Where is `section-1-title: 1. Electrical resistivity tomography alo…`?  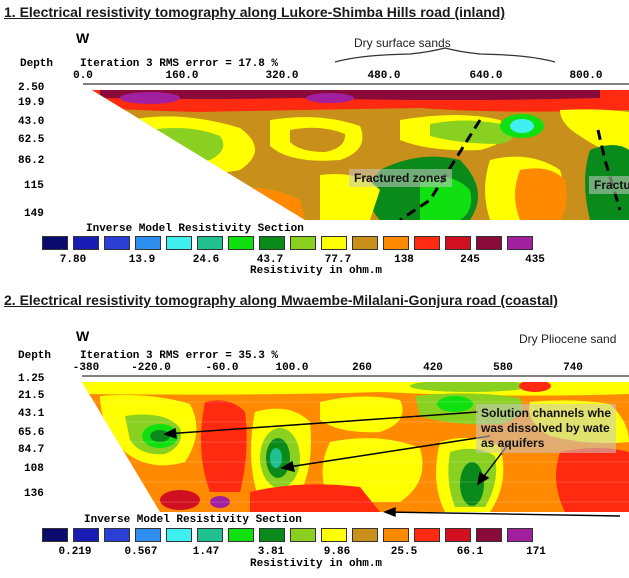 section-1-title: 1. Electrical resistivity tomography alo… is located at coordinates (254, 12).